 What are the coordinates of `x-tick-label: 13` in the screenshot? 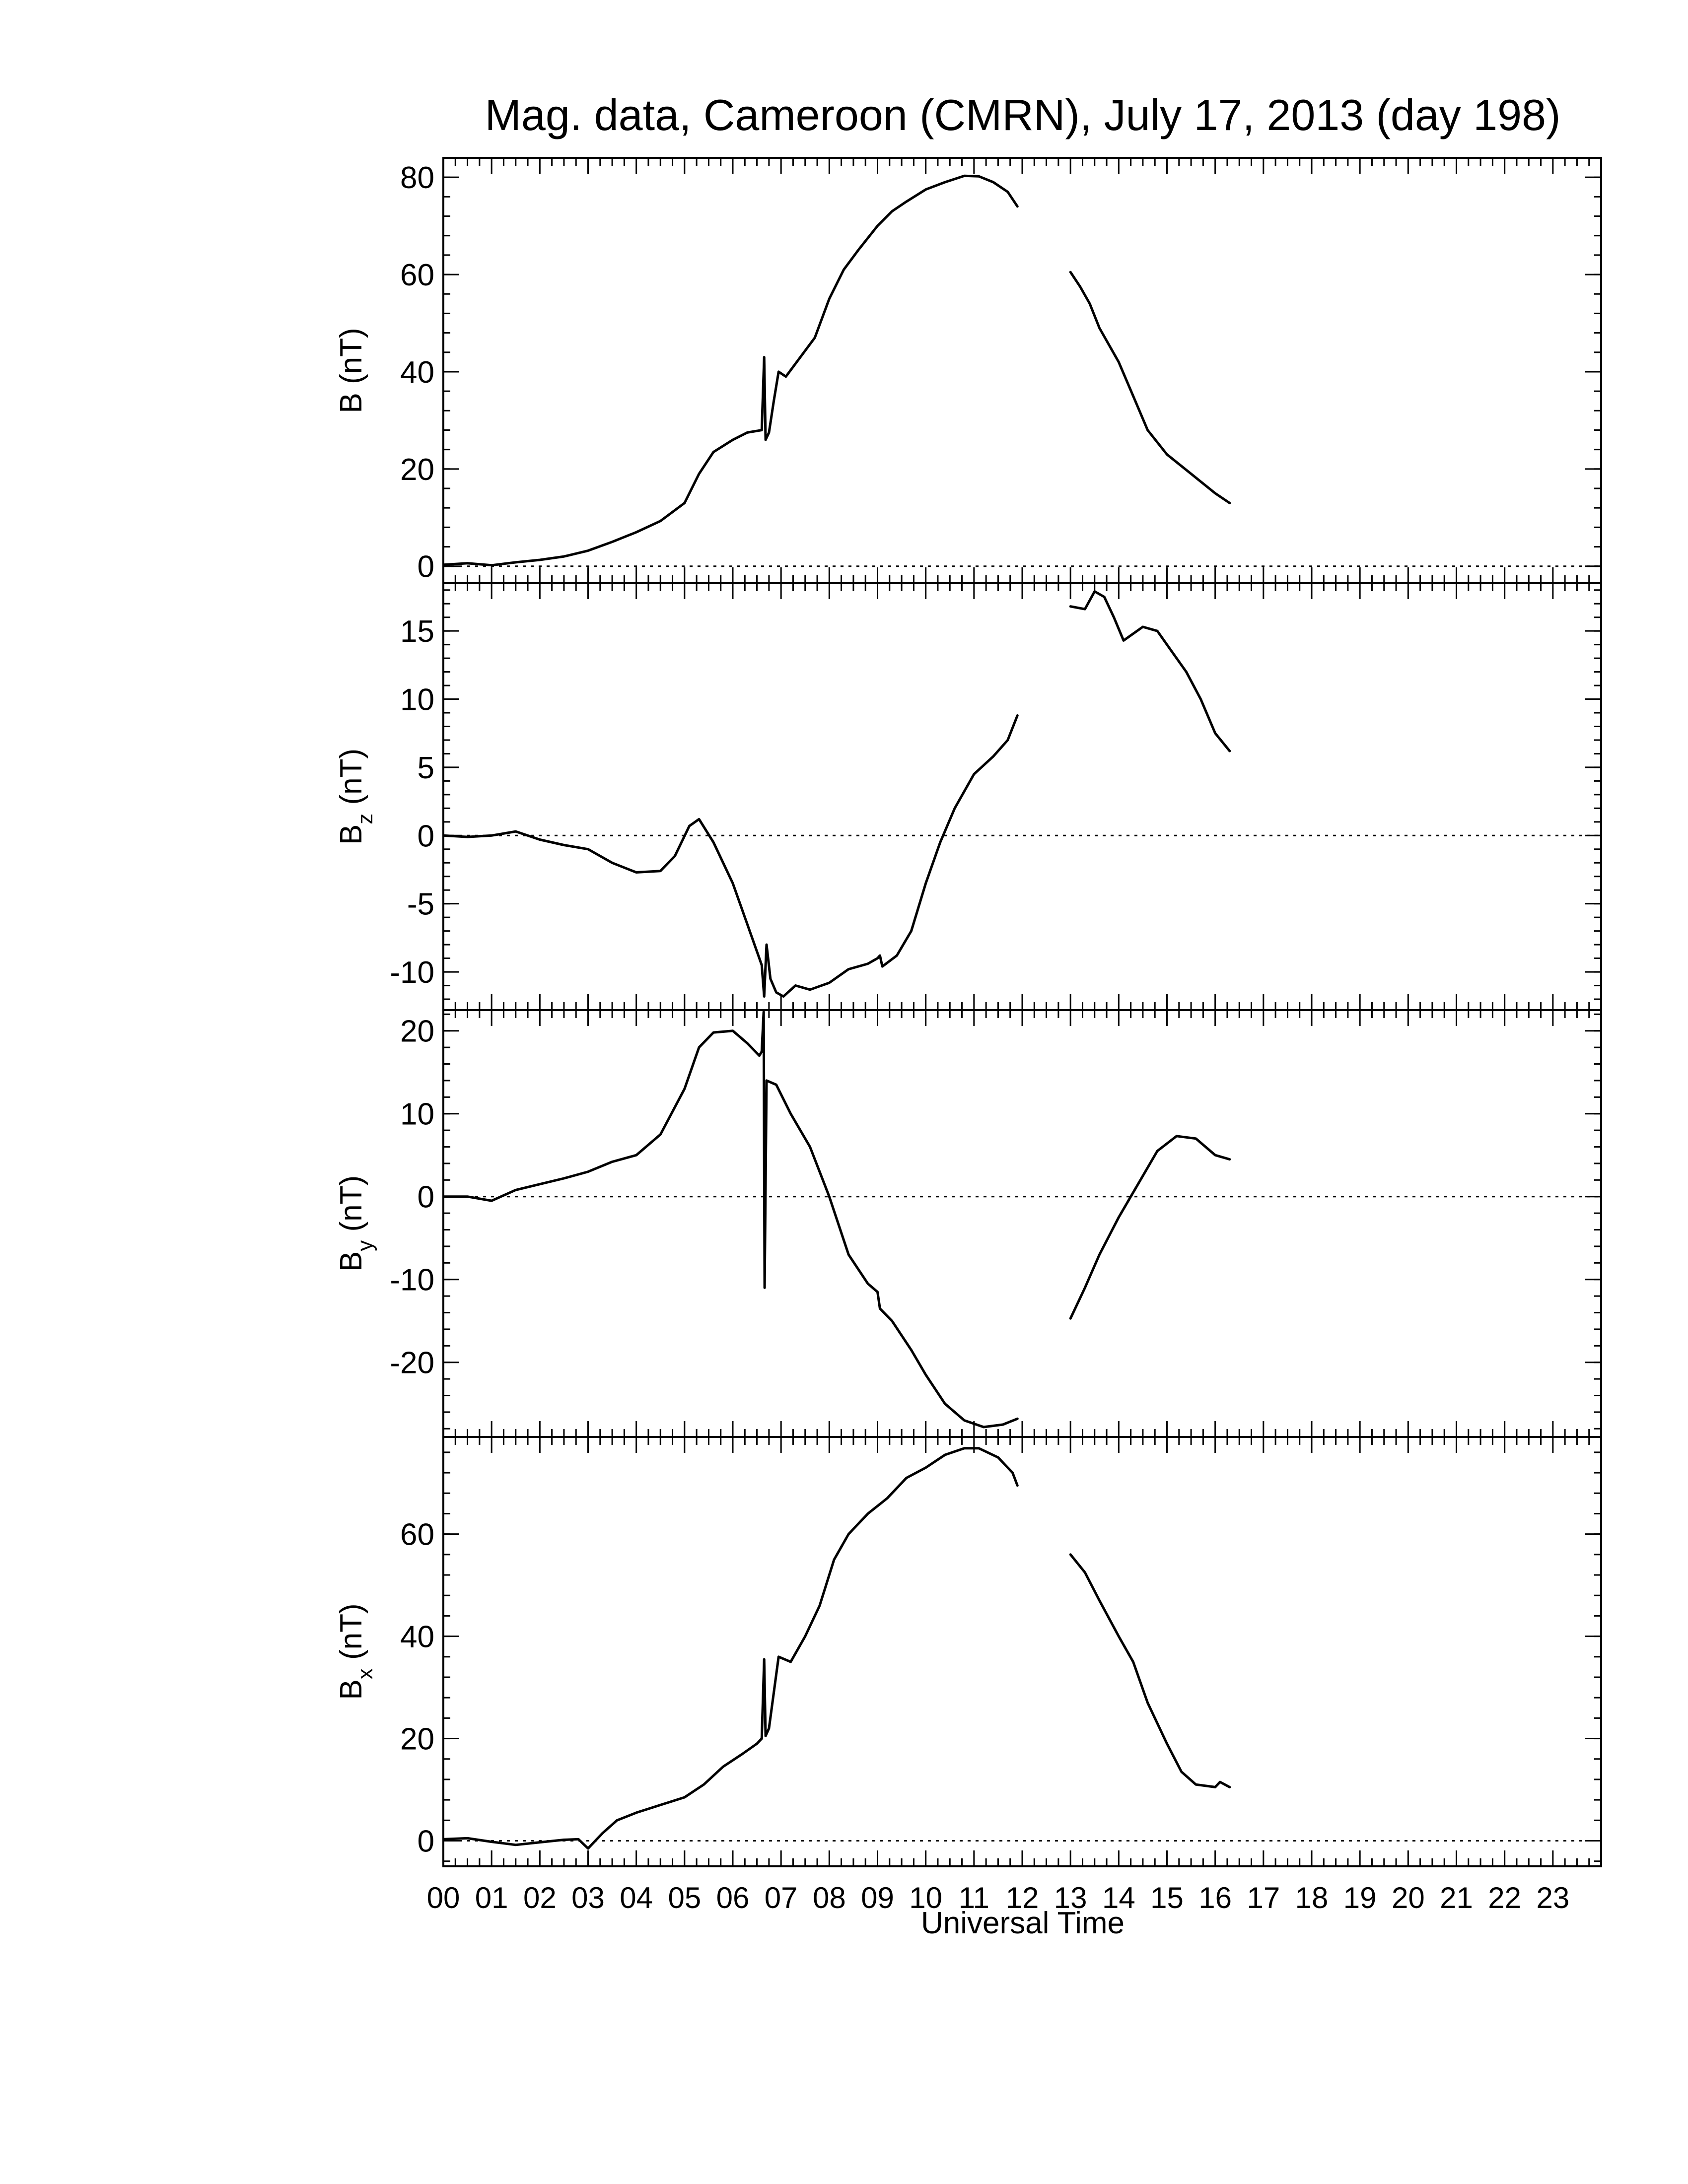 It's located at (1070, 1897).